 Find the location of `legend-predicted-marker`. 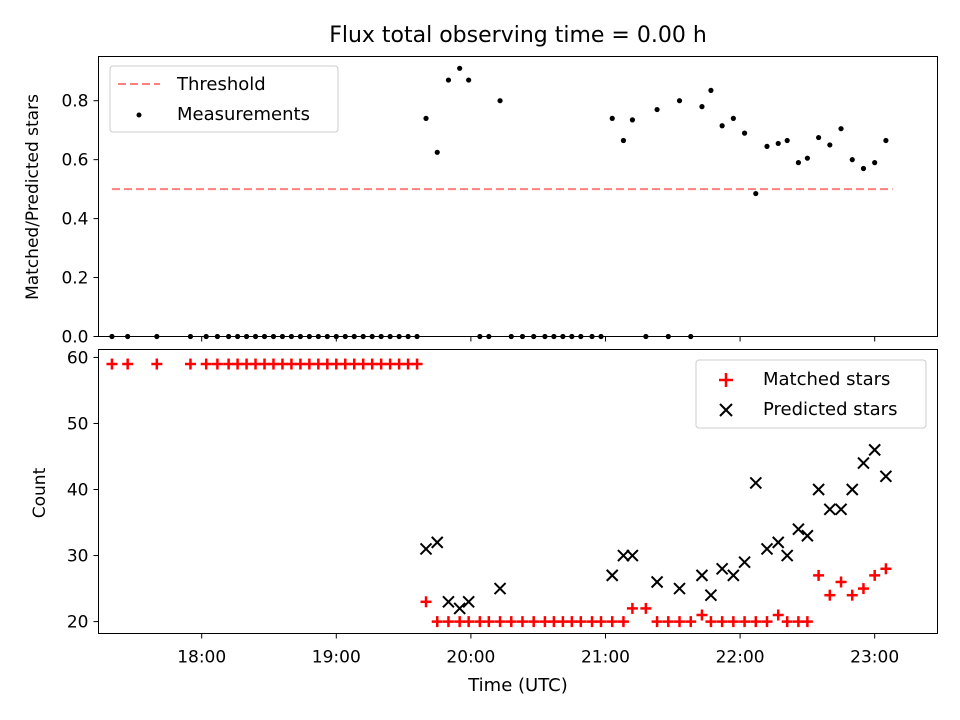

legend-predicted-marker is located at coordinates (726, 410).